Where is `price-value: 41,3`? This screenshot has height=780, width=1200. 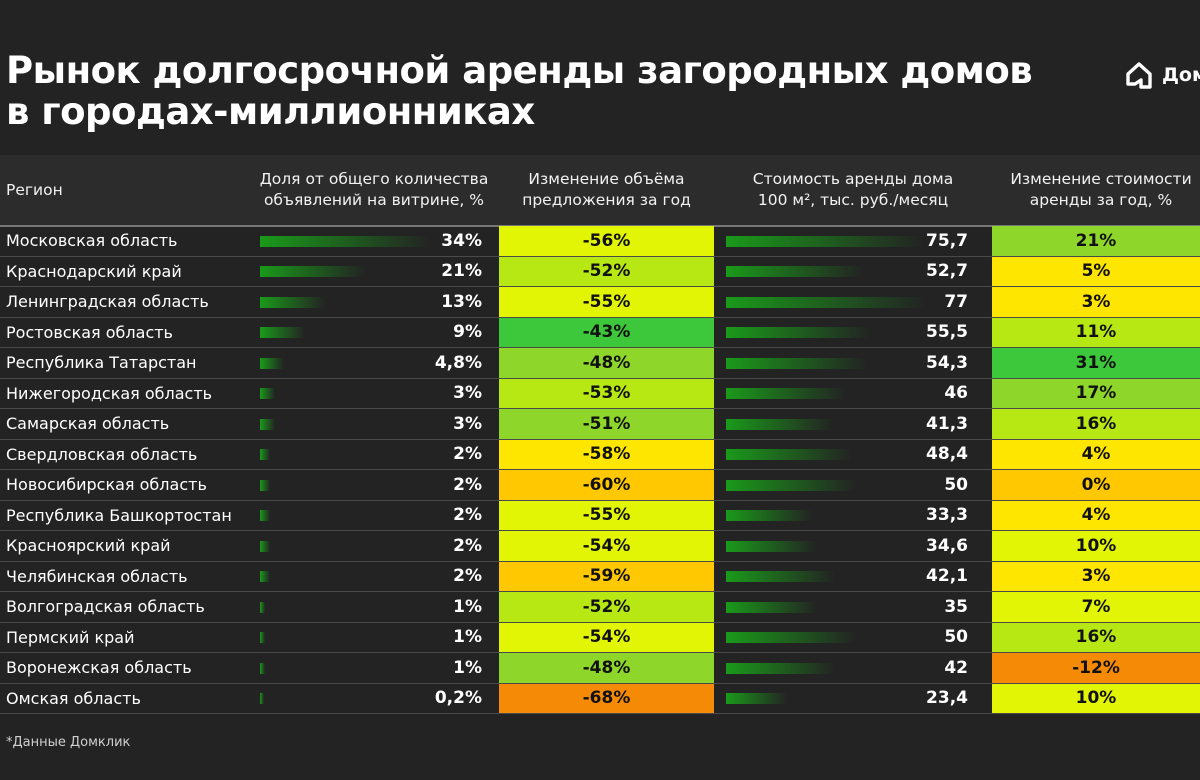 price-value: 41,3 is located at coordinates (947, 423).